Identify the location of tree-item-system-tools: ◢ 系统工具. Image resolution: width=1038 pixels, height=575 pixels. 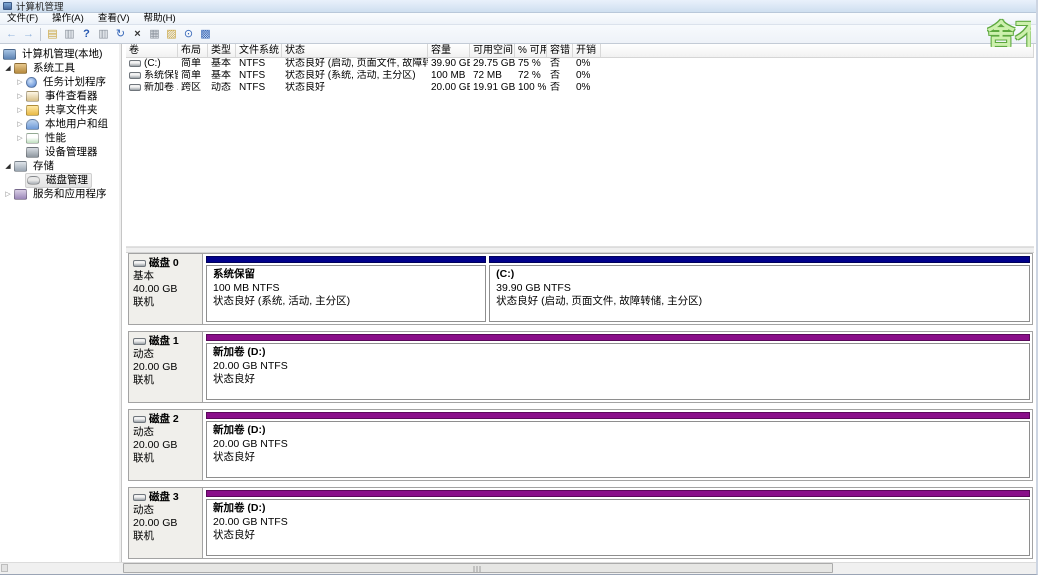
(60, 68).